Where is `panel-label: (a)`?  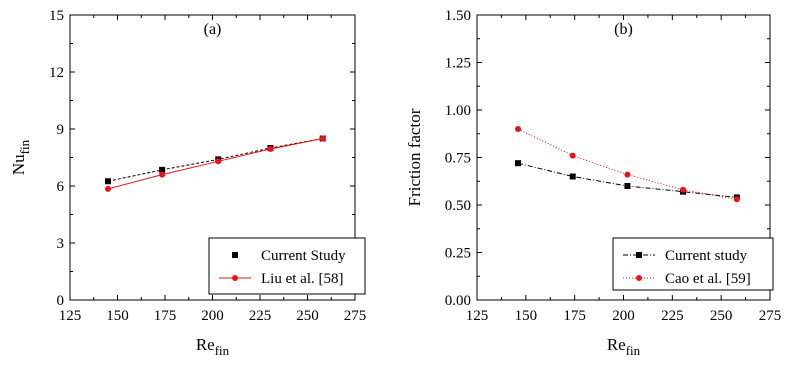 panel-label: (a) is located at coordinates (213, 29).